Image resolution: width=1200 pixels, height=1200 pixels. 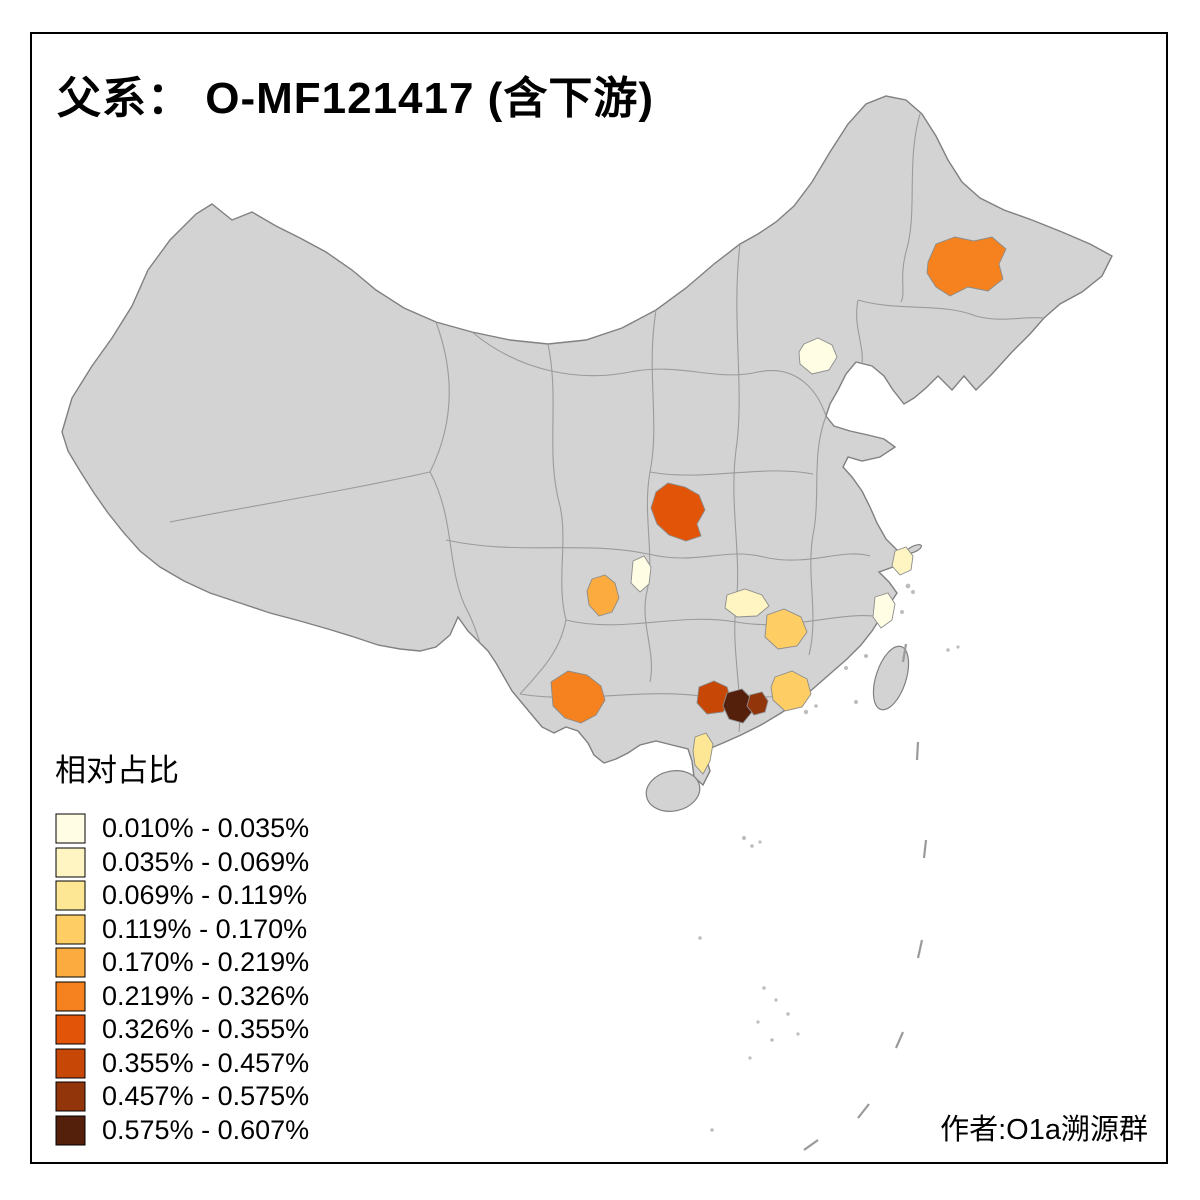 What do you see at coordinates (206, 1029) in the screenshot?
I see `legend-item-label: 0.326% - 0.355%` at bounding box center [206, 1029].